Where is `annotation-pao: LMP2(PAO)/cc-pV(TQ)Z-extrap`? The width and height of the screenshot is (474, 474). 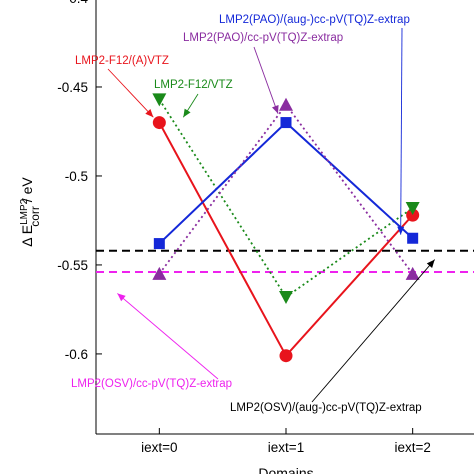
annotation-pao: LMP2(PAO)/cc-pV(TQ)Z-extrap is located at coordinates (263, 38).